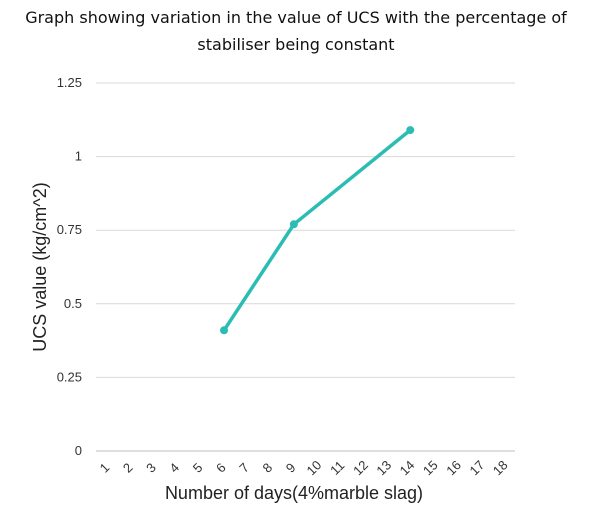 The height and width of the screenshot is (512, 592). I want to click on x-axis-title: Number of days(4%marble slag), so click(294, 493).